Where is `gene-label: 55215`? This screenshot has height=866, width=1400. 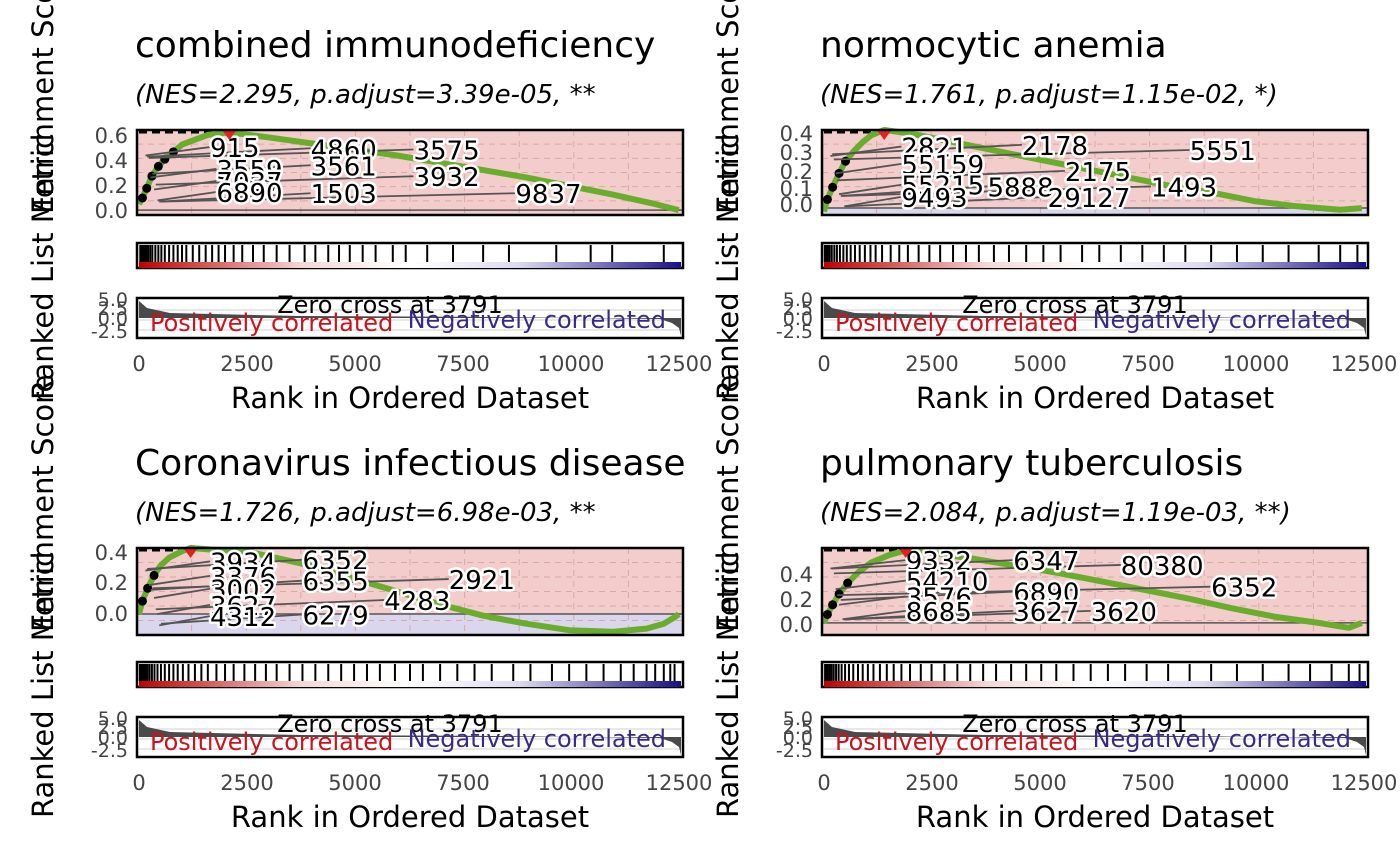
gene-label: 55215 is located at coordinates (942, 187).